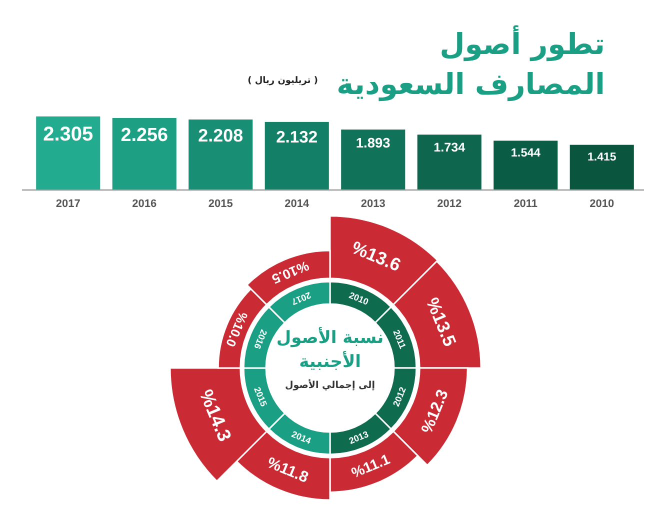 This screenshot has height=519, width=660. What do you see at coordinates (220, 204) in the screenshot?
I see `x-tick-label: 2015` at bounding box center [220, 204].